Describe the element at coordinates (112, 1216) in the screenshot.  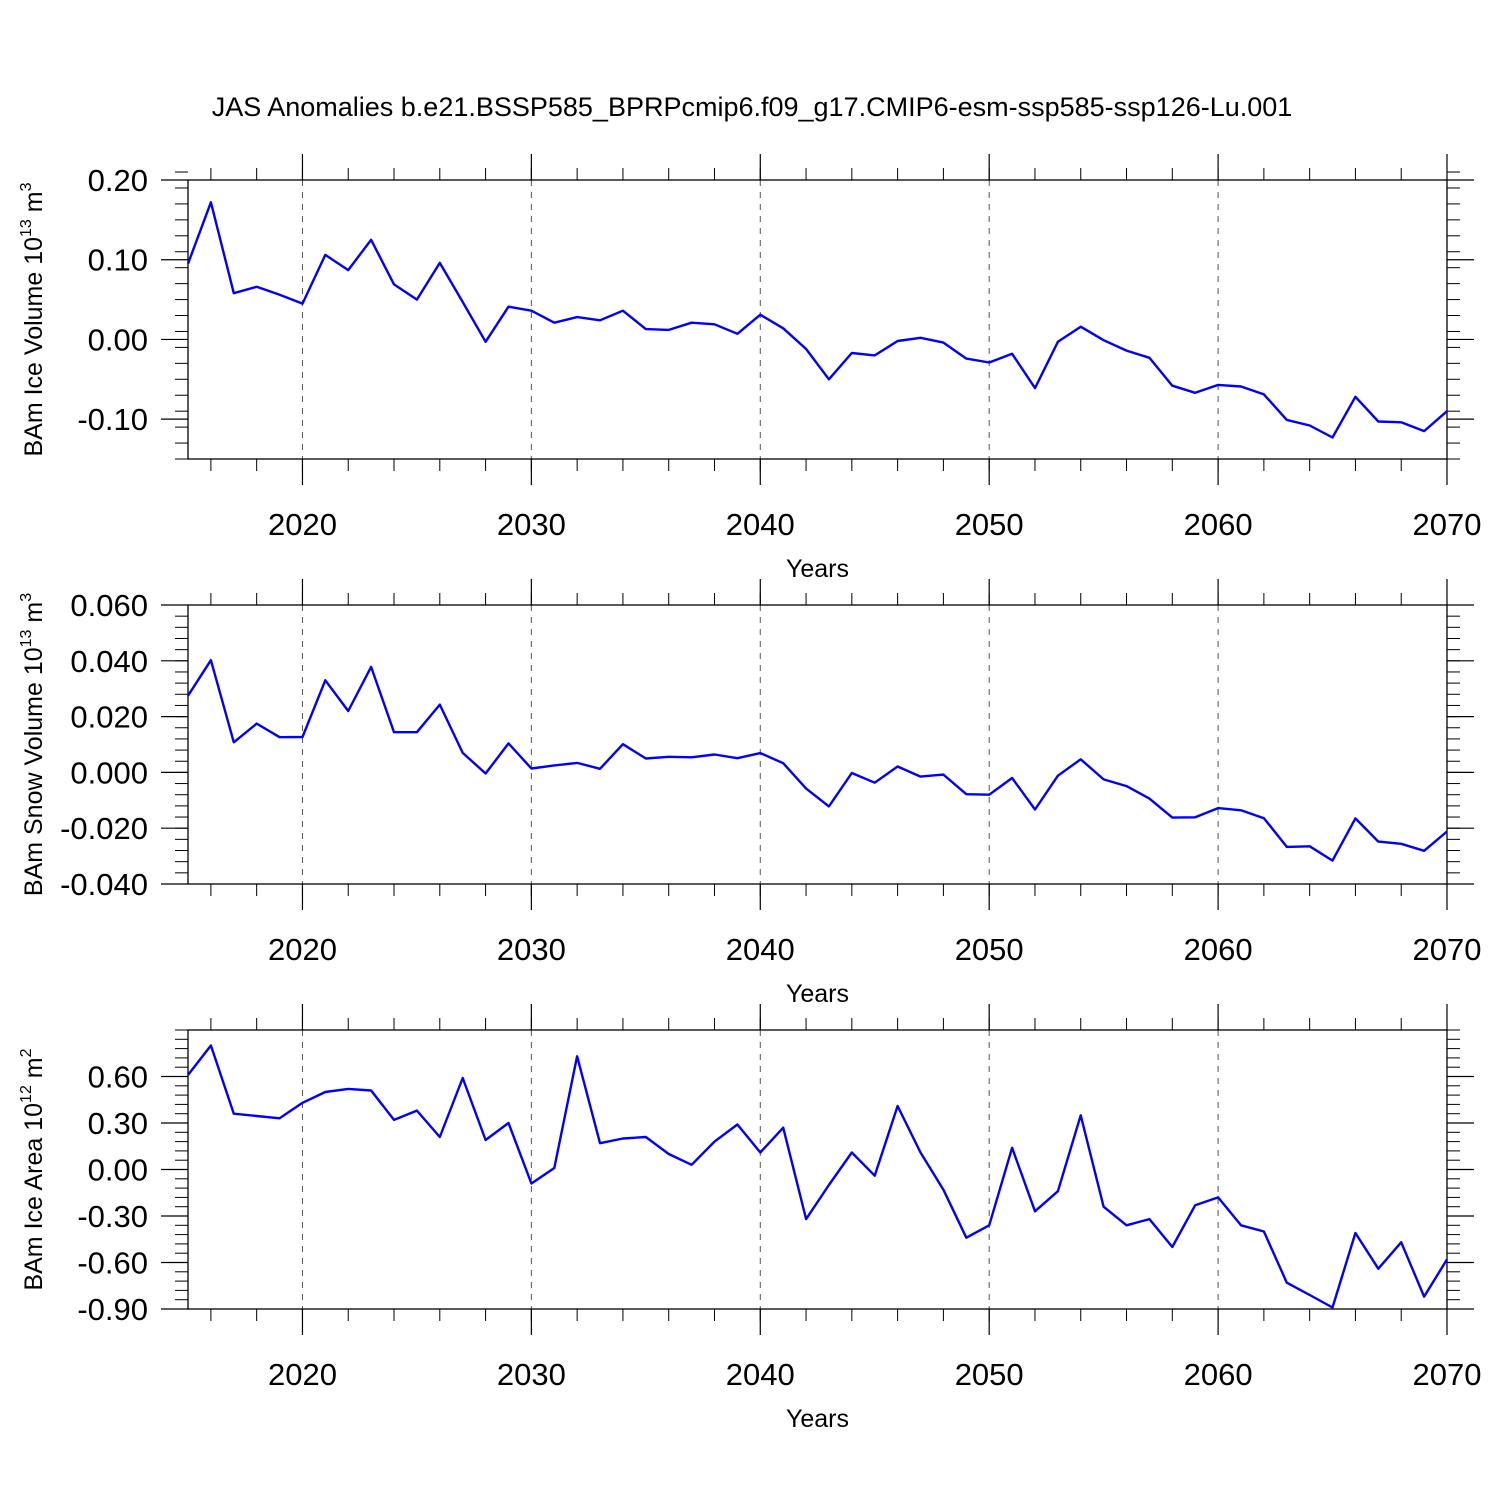
I see `y-tick-label: -0.30` at that location.